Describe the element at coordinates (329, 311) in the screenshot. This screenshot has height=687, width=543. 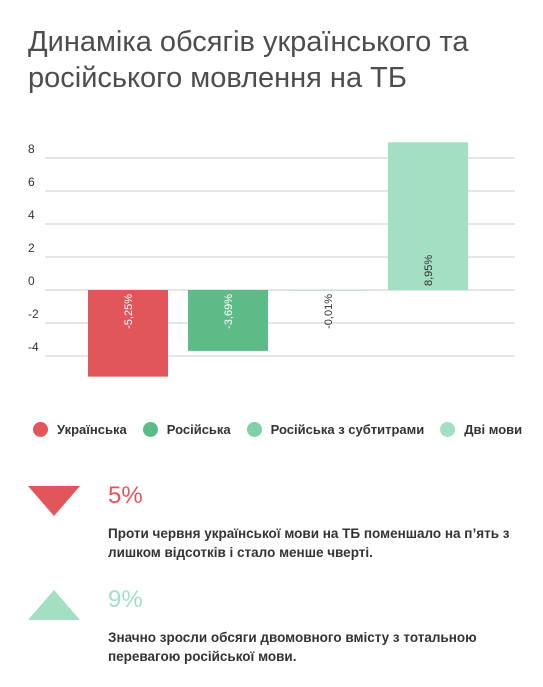
I see `data-label: -0,01%` at that location.